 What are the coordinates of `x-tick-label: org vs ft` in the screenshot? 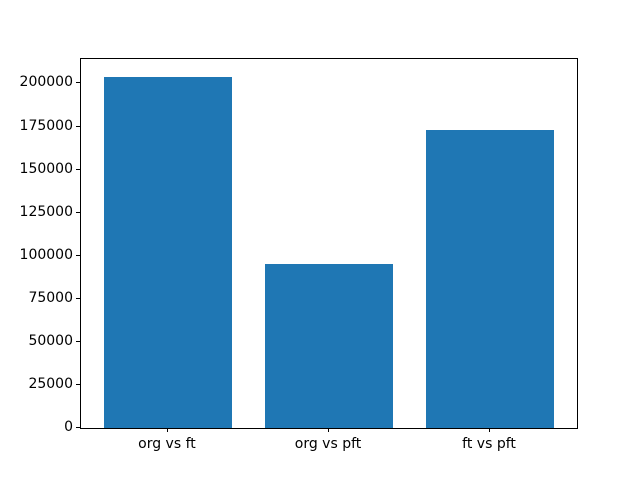 It's located at (167, 444).